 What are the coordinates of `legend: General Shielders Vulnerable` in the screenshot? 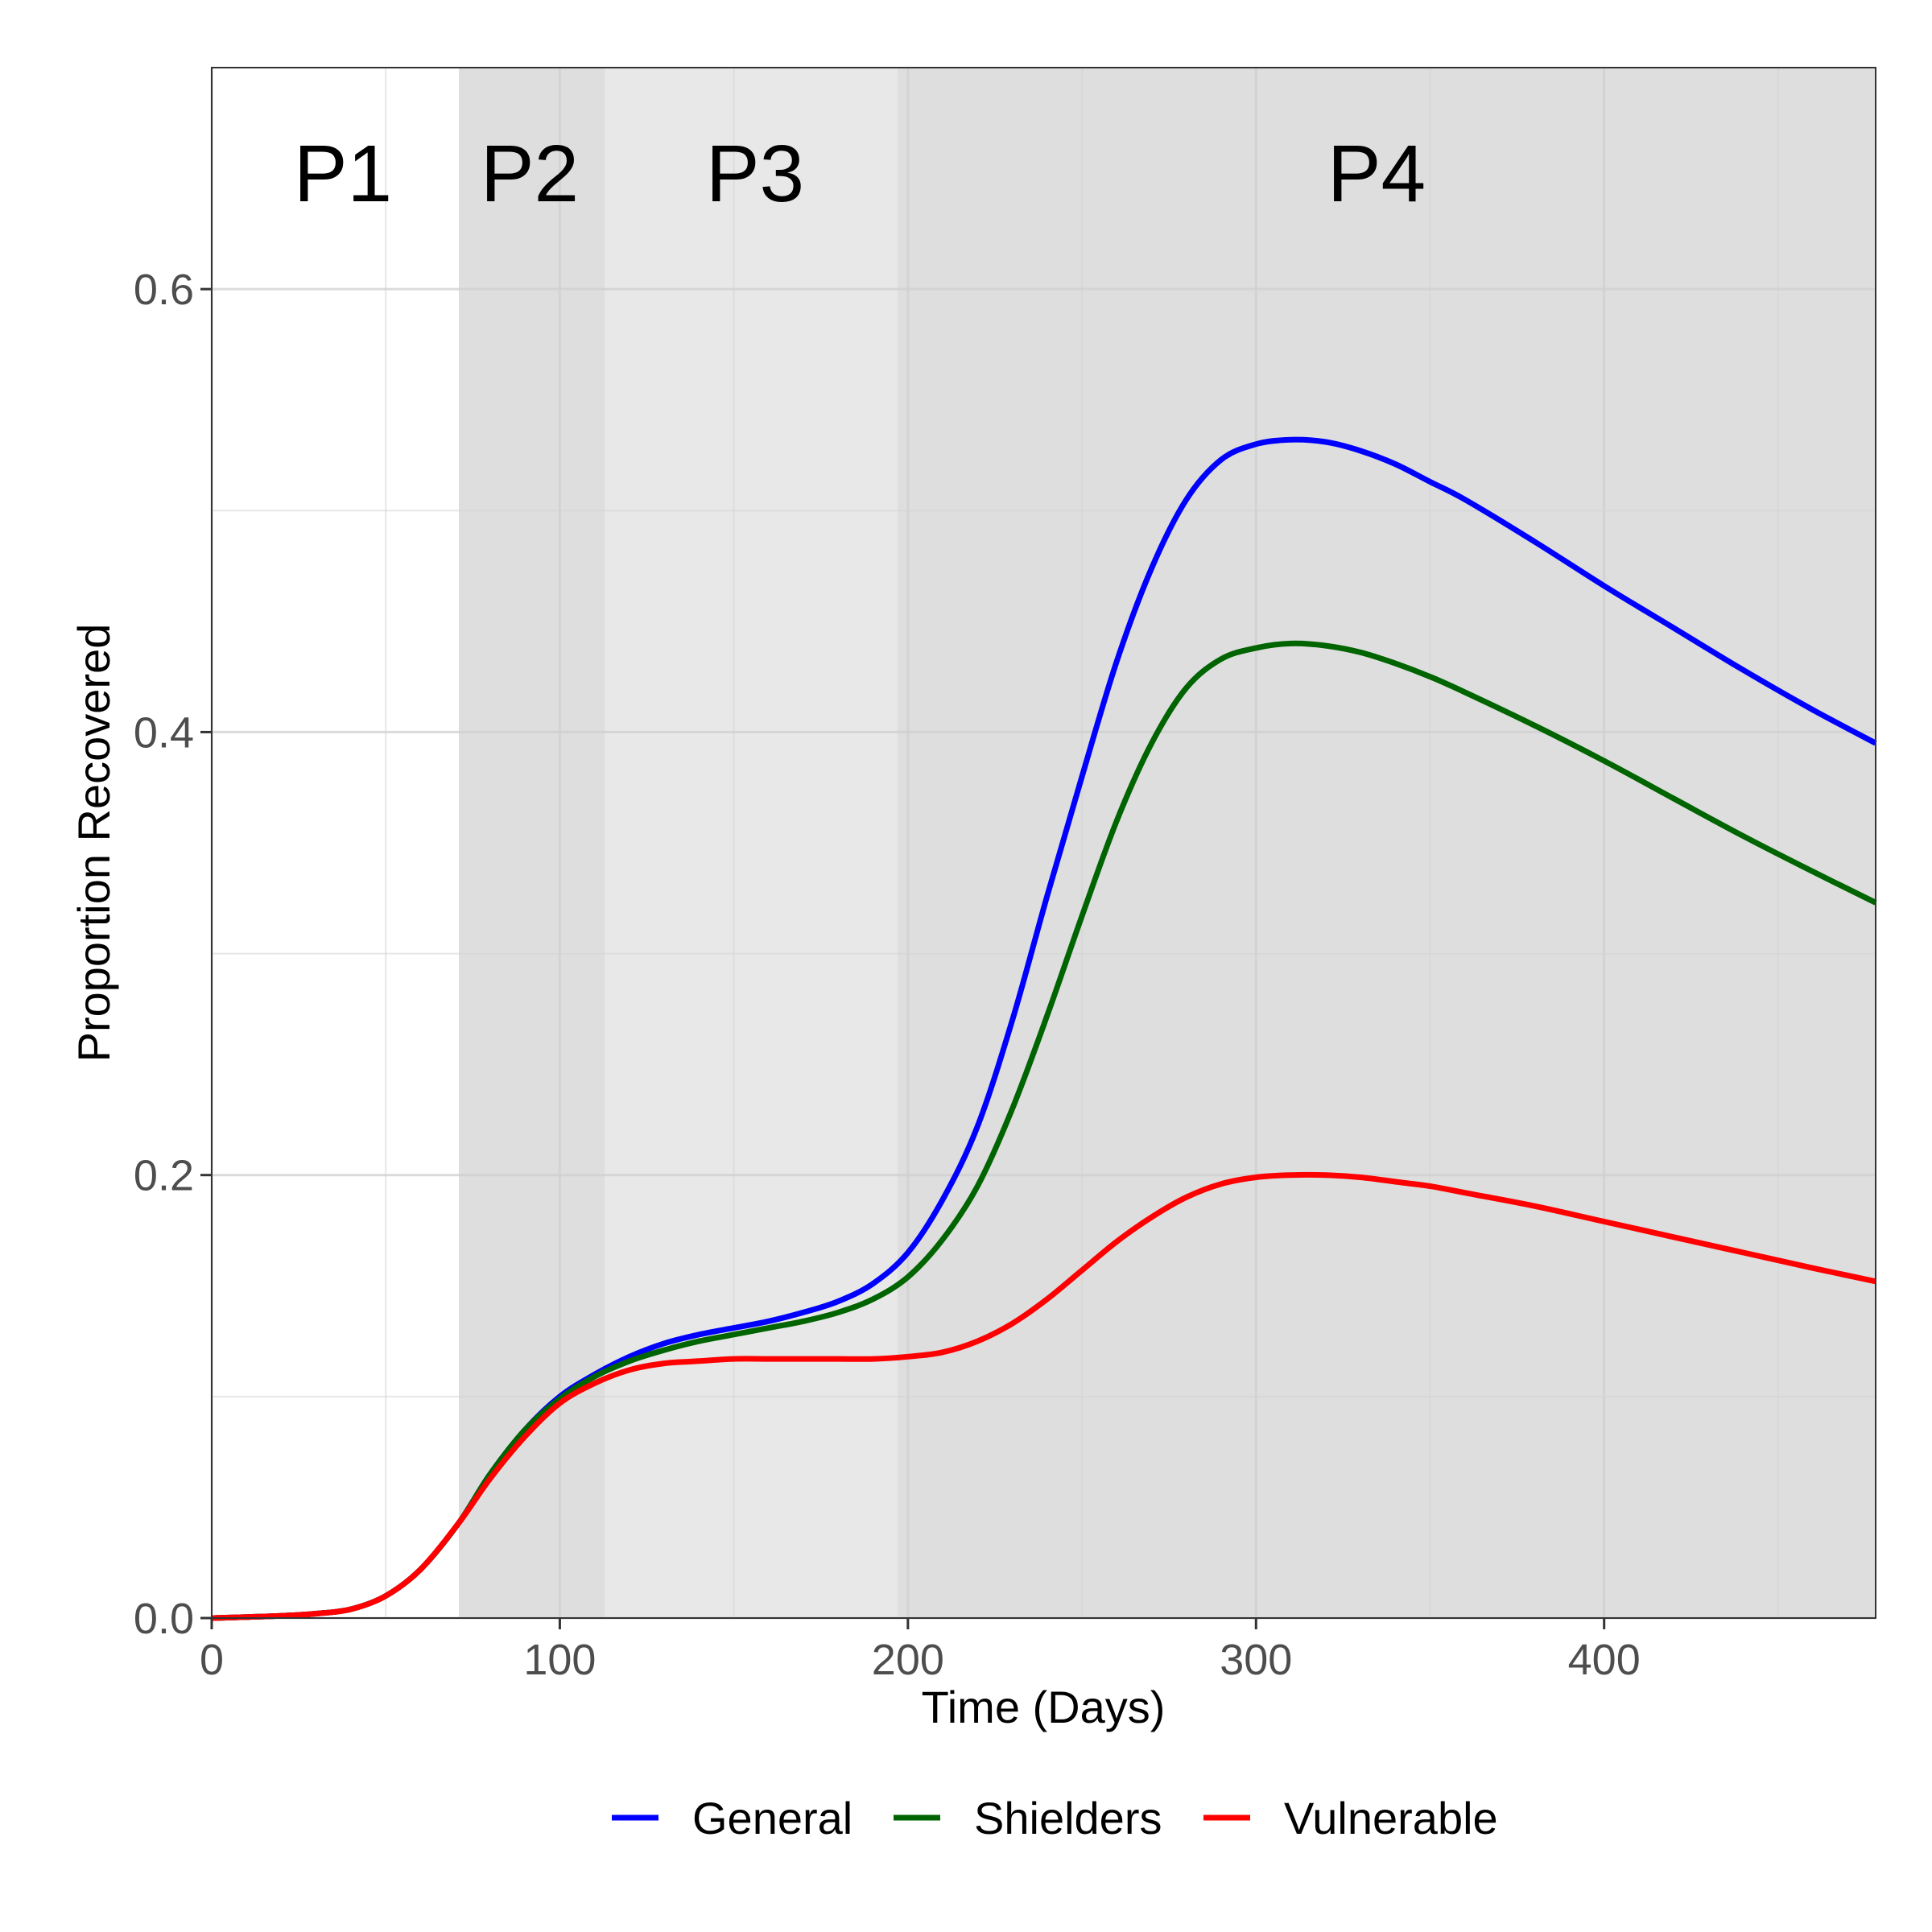 It's located at (1055, 1818).